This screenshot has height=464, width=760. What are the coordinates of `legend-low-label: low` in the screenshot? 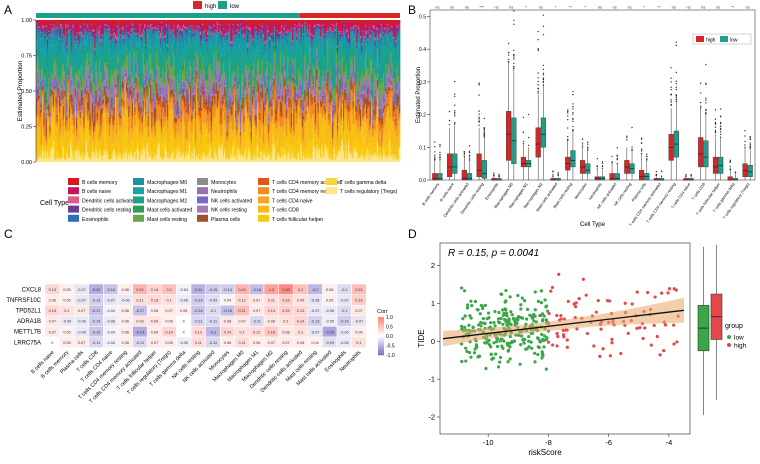 It's located at (235, 7).